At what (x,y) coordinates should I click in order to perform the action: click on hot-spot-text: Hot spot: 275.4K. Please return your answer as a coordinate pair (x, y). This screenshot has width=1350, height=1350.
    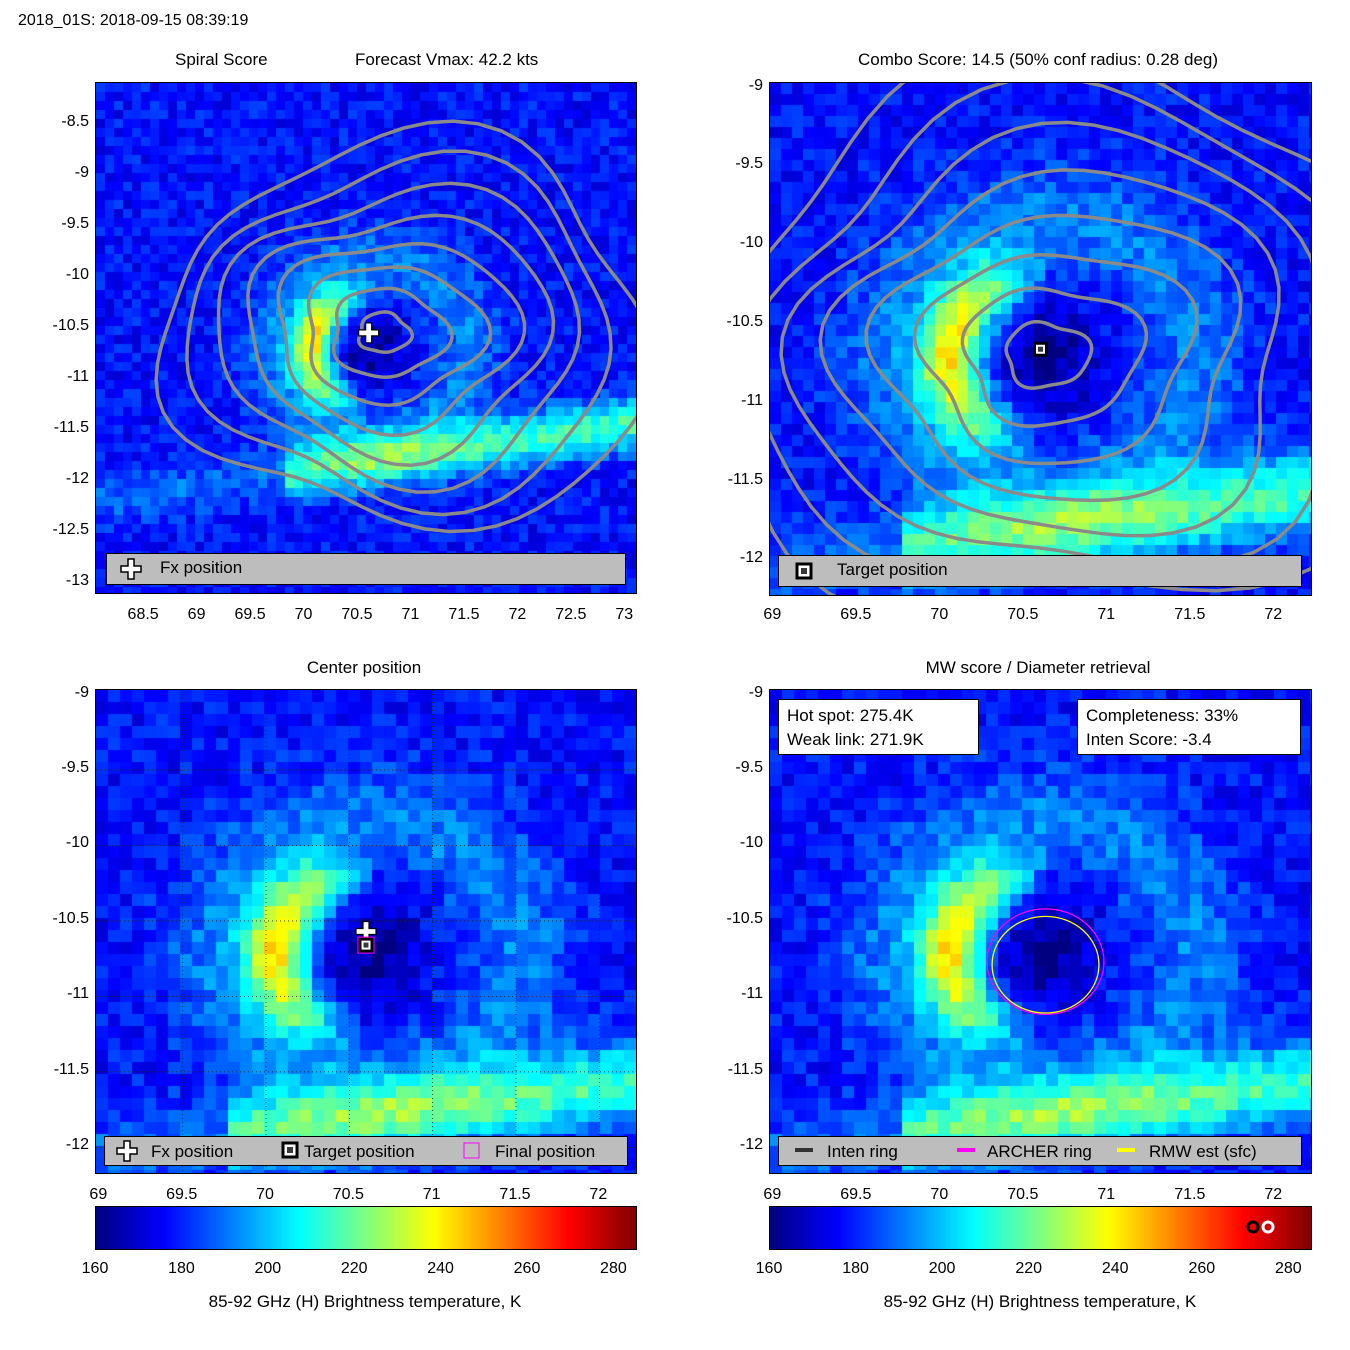
    Looking at the image, I should click on (850, 715).